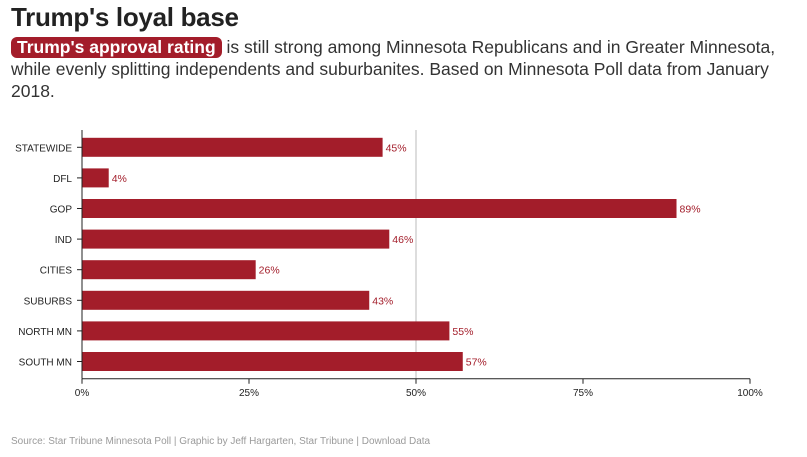  What do you see at coordinates (119, 179) in the screenshot?
I see `bar-value-label: 4%` at bounding box center [119, 179].